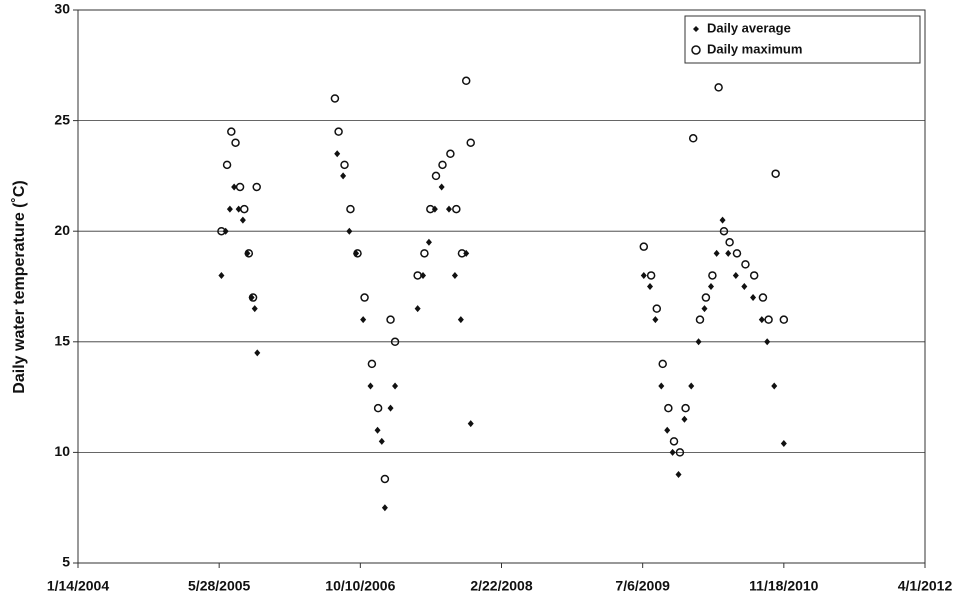  I want to click on y-tick-label: 30, so click(62, 9).